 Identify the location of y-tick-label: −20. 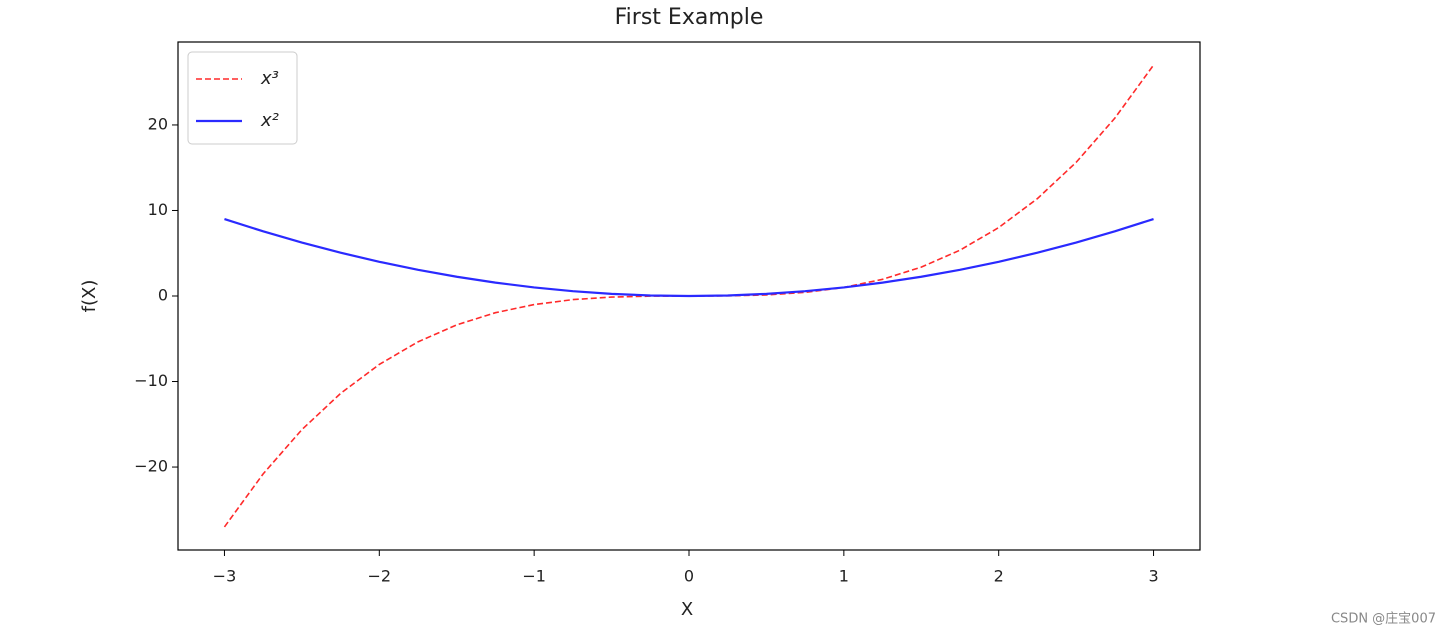
(151, 466).